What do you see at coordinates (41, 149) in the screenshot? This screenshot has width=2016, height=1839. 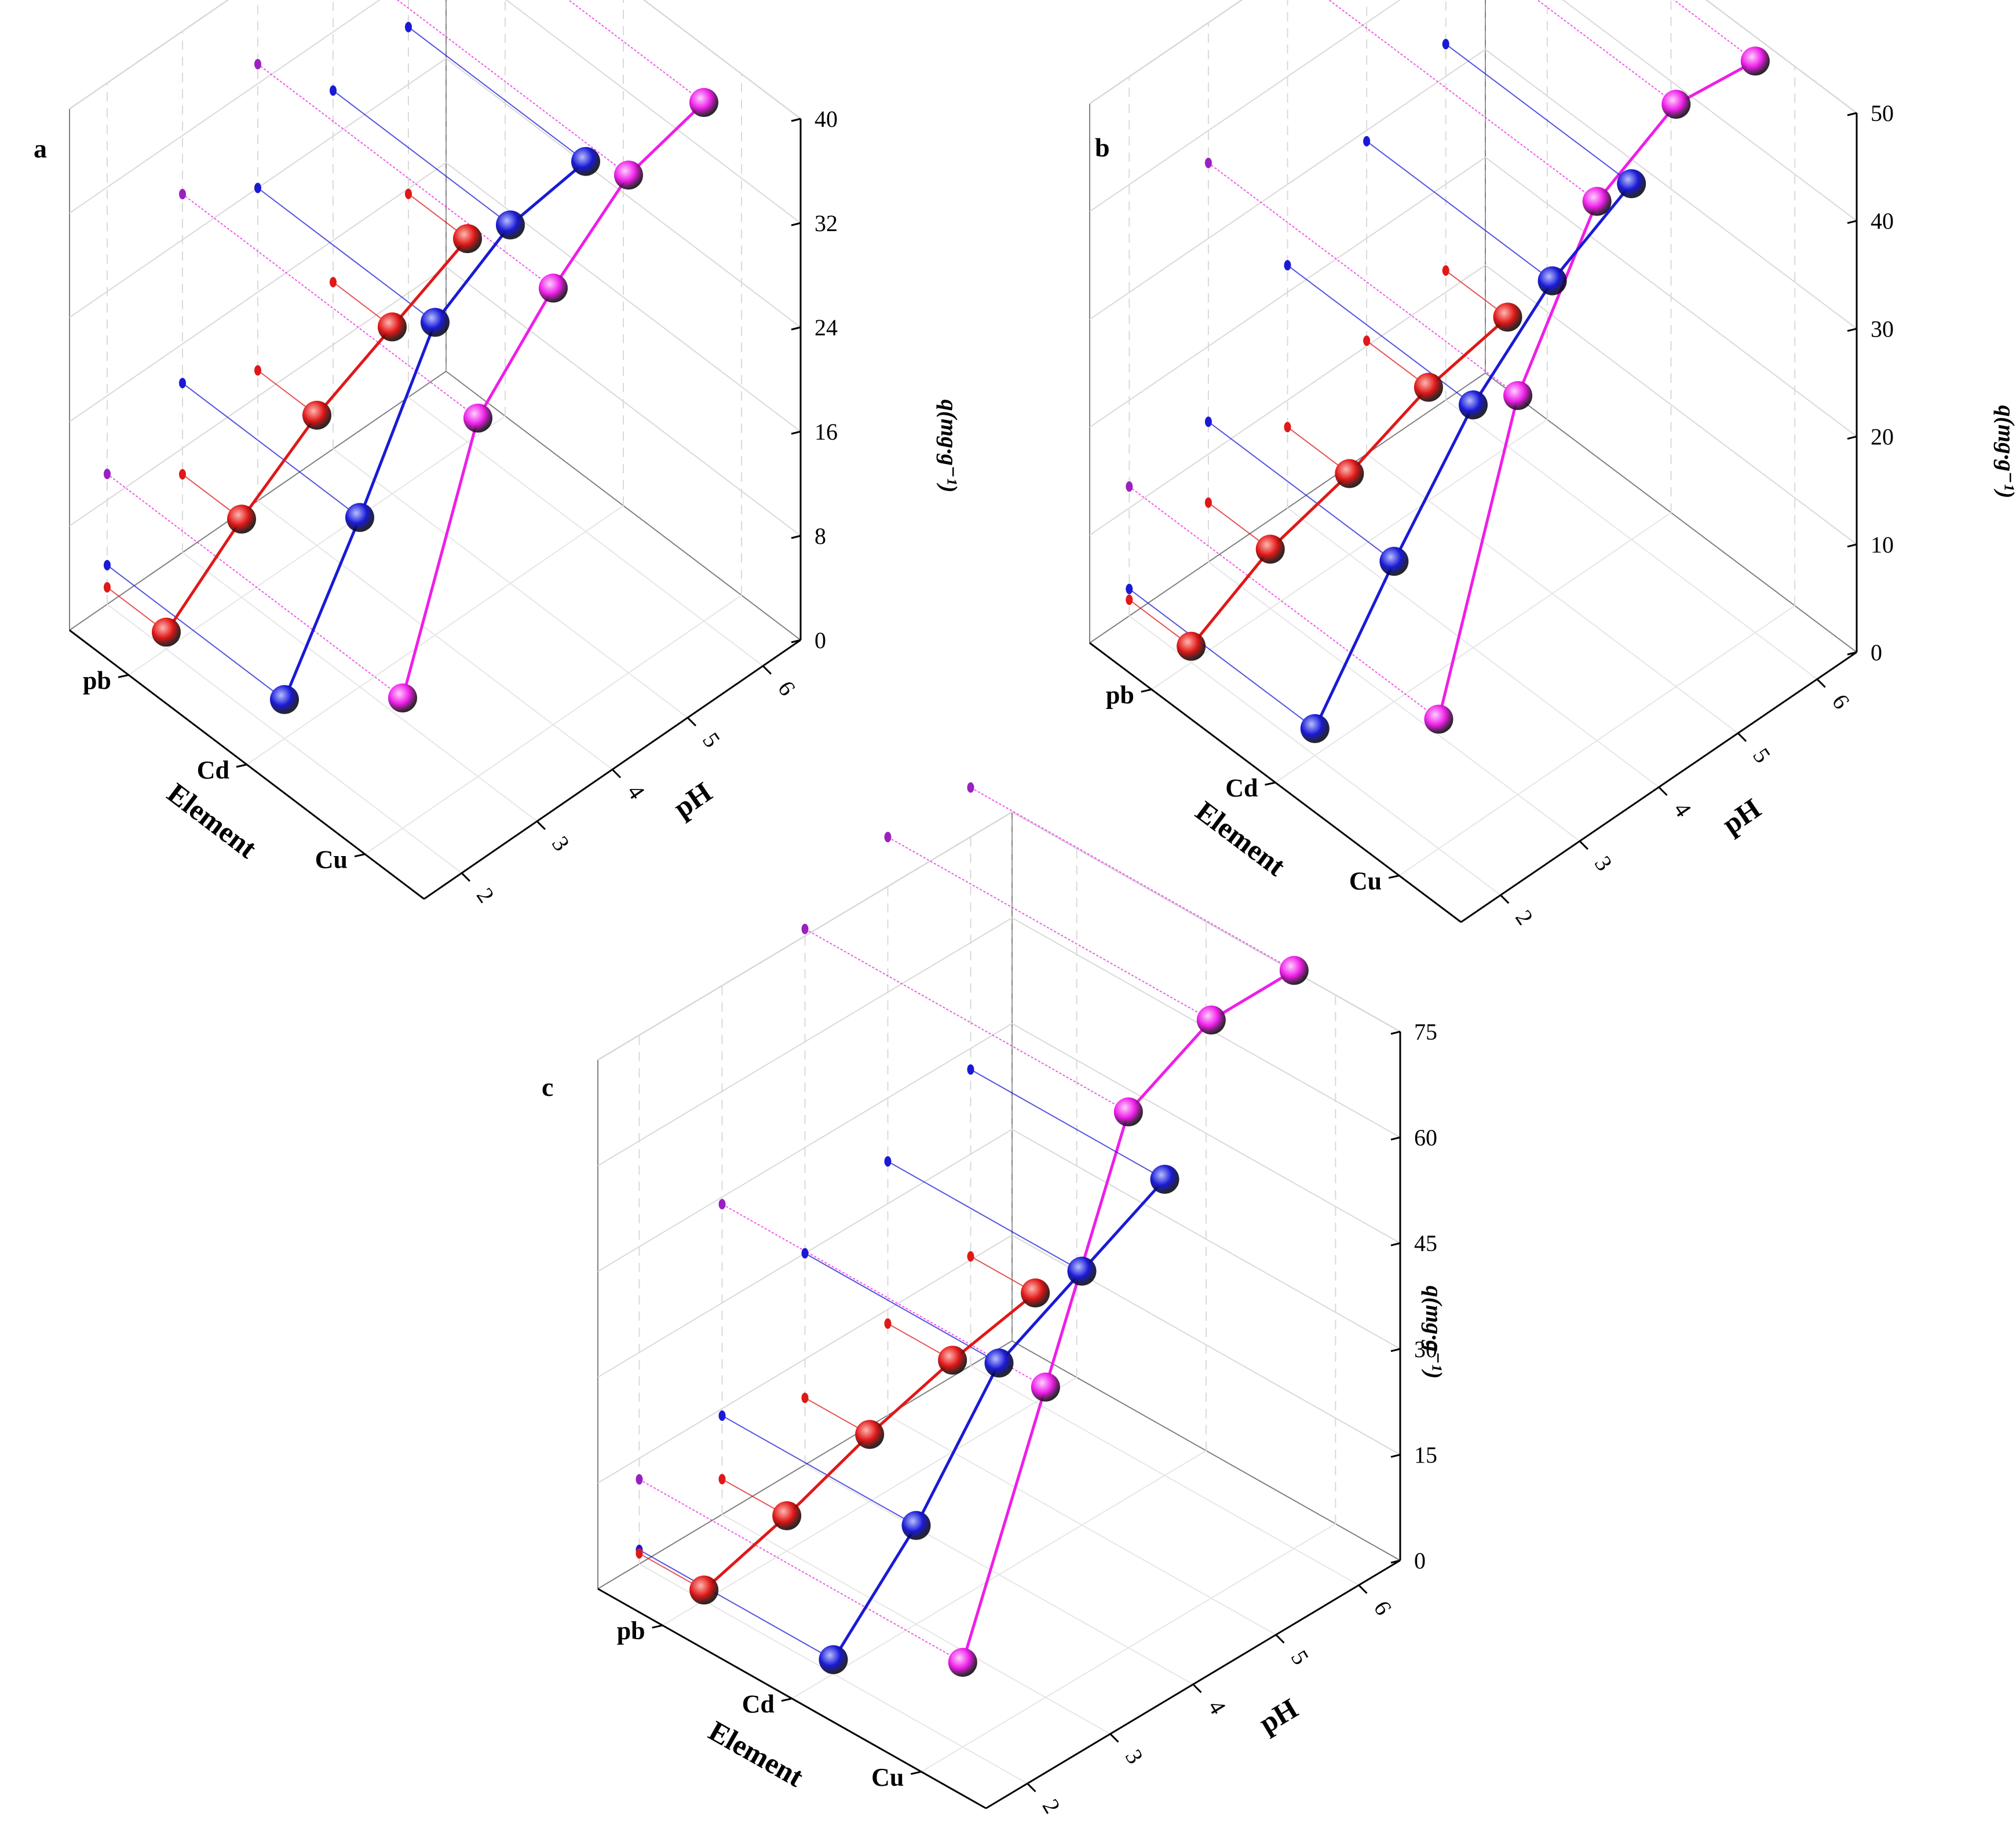 I see `panel-letter: a` at bounding box center [41, 149].